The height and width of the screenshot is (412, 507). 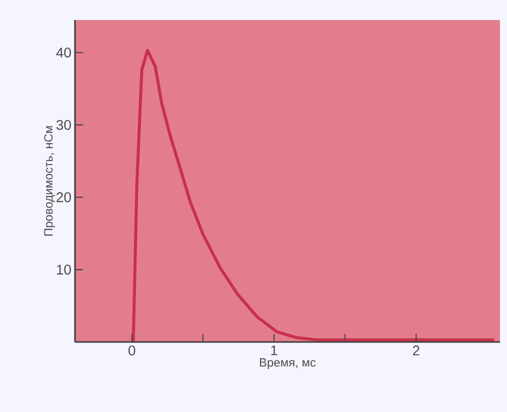 I want to click on y-tick-label: 40, so click(x=63, y=53).